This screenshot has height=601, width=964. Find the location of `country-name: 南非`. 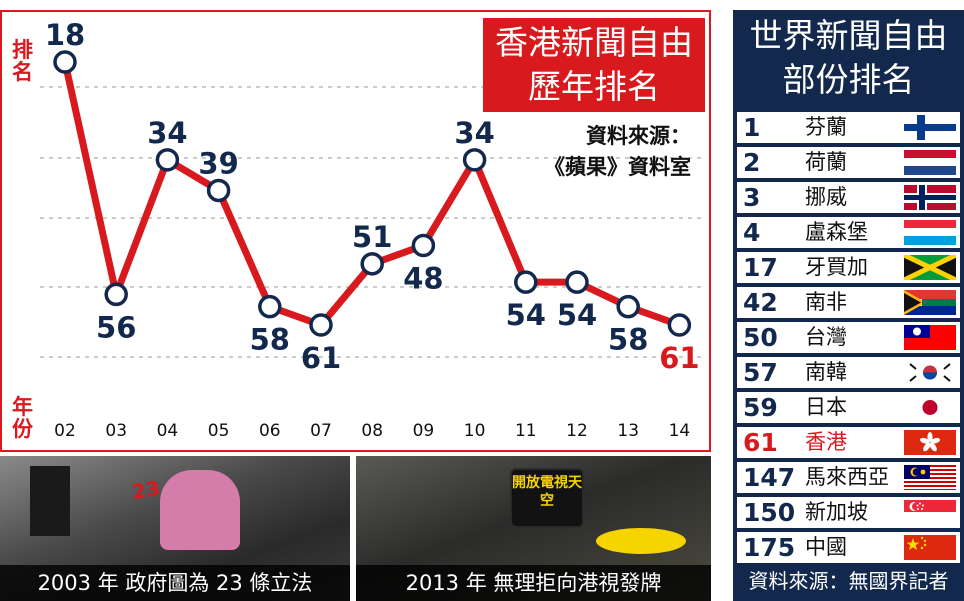

country-name: 南非 is located at coordinates (826, 302).